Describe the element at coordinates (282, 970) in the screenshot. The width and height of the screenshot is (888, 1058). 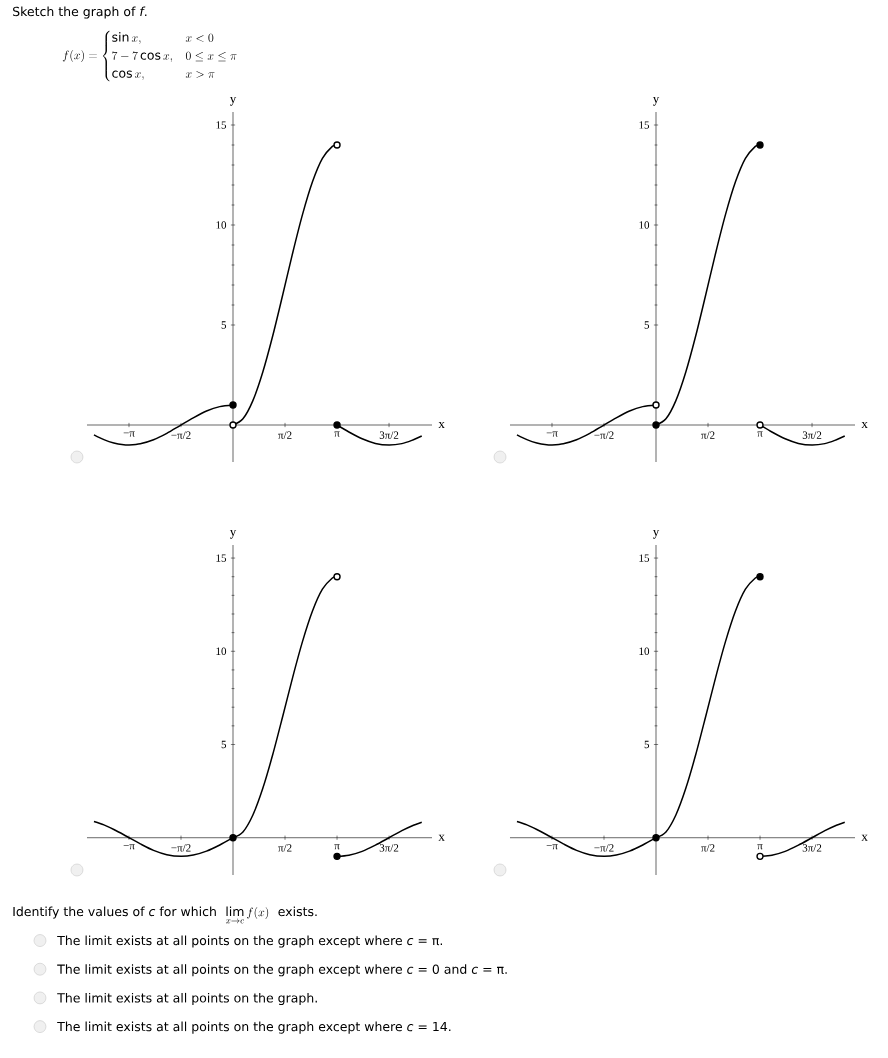
I see `text: The limit exists at all points on the graph except where c = 0 and c = π.` at that location.